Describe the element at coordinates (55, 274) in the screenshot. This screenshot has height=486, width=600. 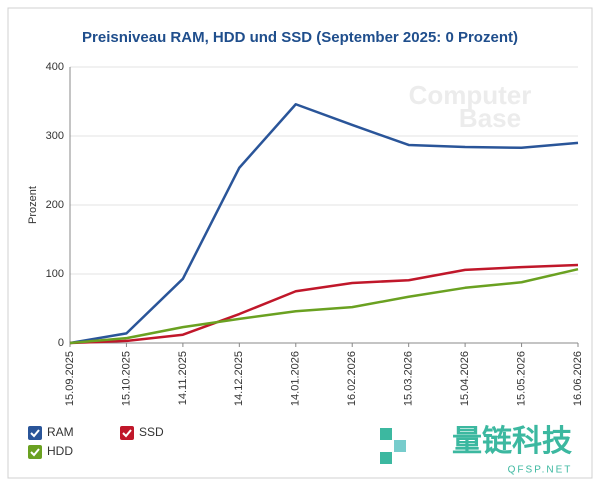
I see `y-tick-label: 100` at that location.